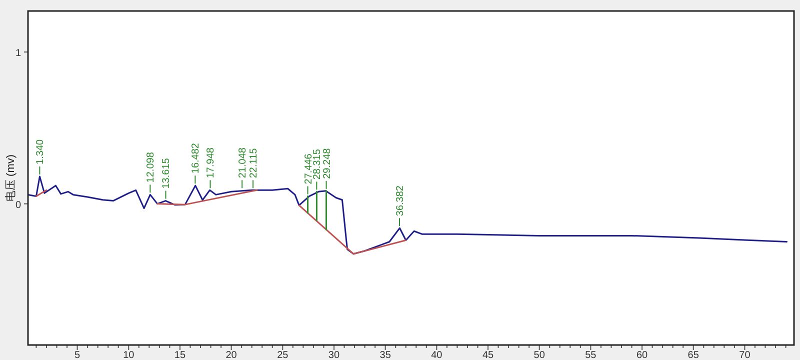  Describe the element at coordinates (386, 355) in the screenshot. I see `x-tick-label: 35` at that location.